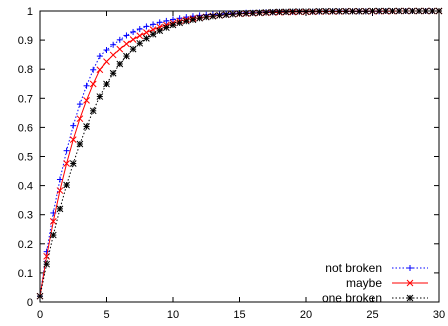  Describe the element at coordinates (25, 41) in the screenshot. I see `y-tick-label: 0.9` at that location.